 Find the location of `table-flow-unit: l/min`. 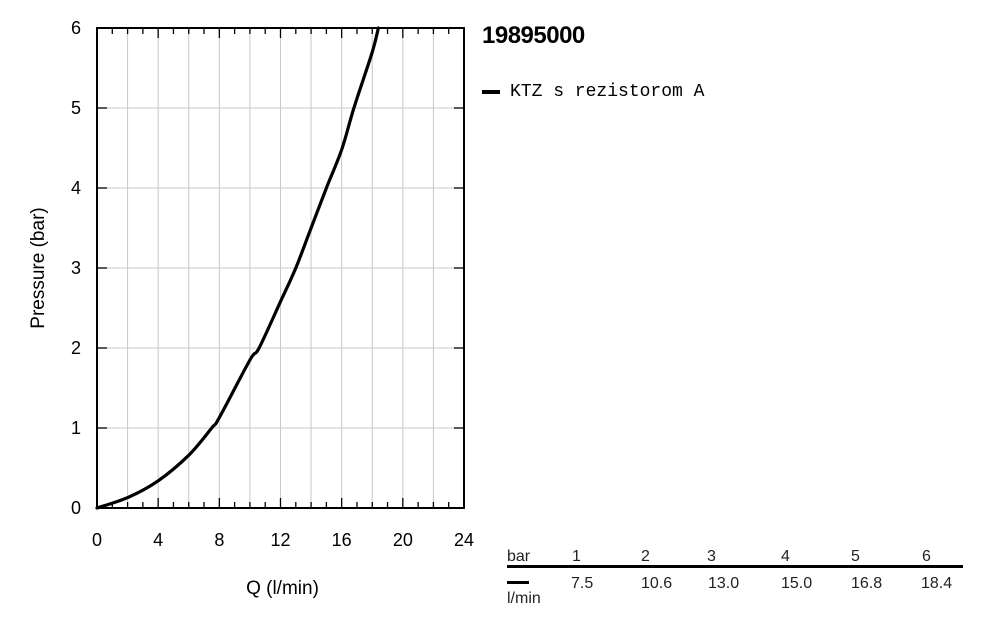

table-flow-unit: l/min is located at coordinates (524, 598).